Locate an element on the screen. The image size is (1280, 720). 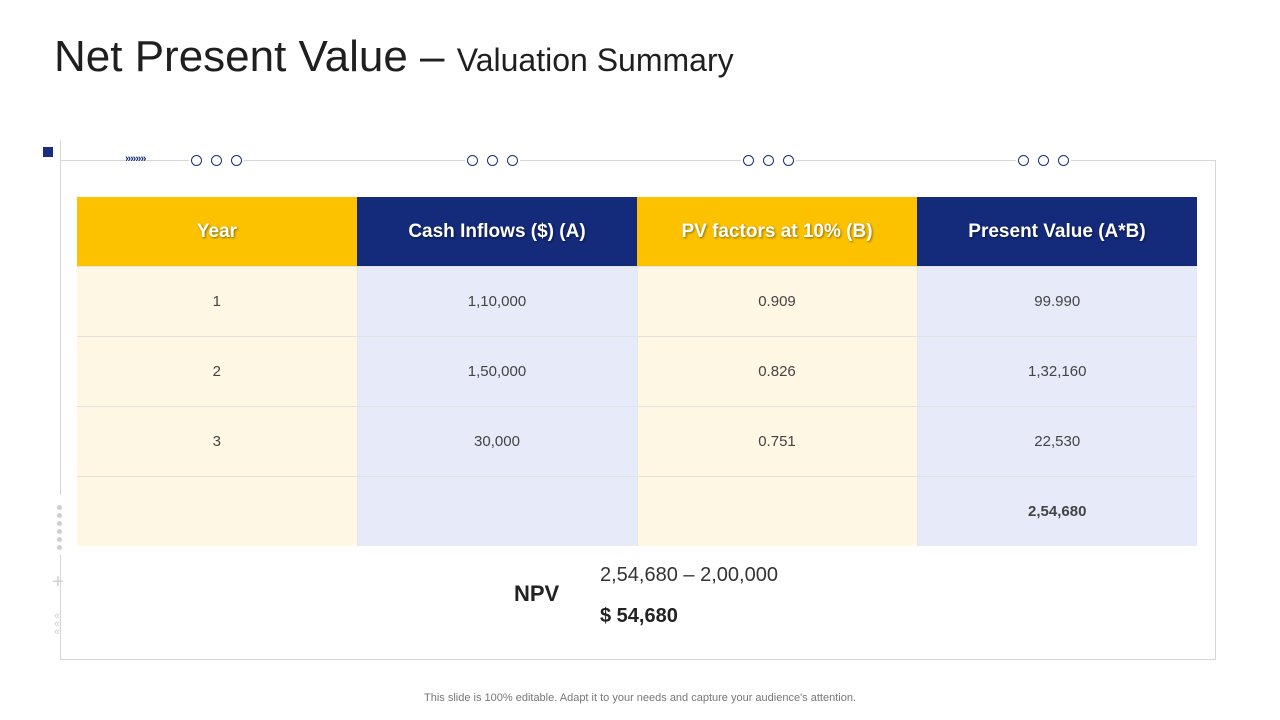
cell-present-value: 22,530 is located at coordinates (1056, 441).